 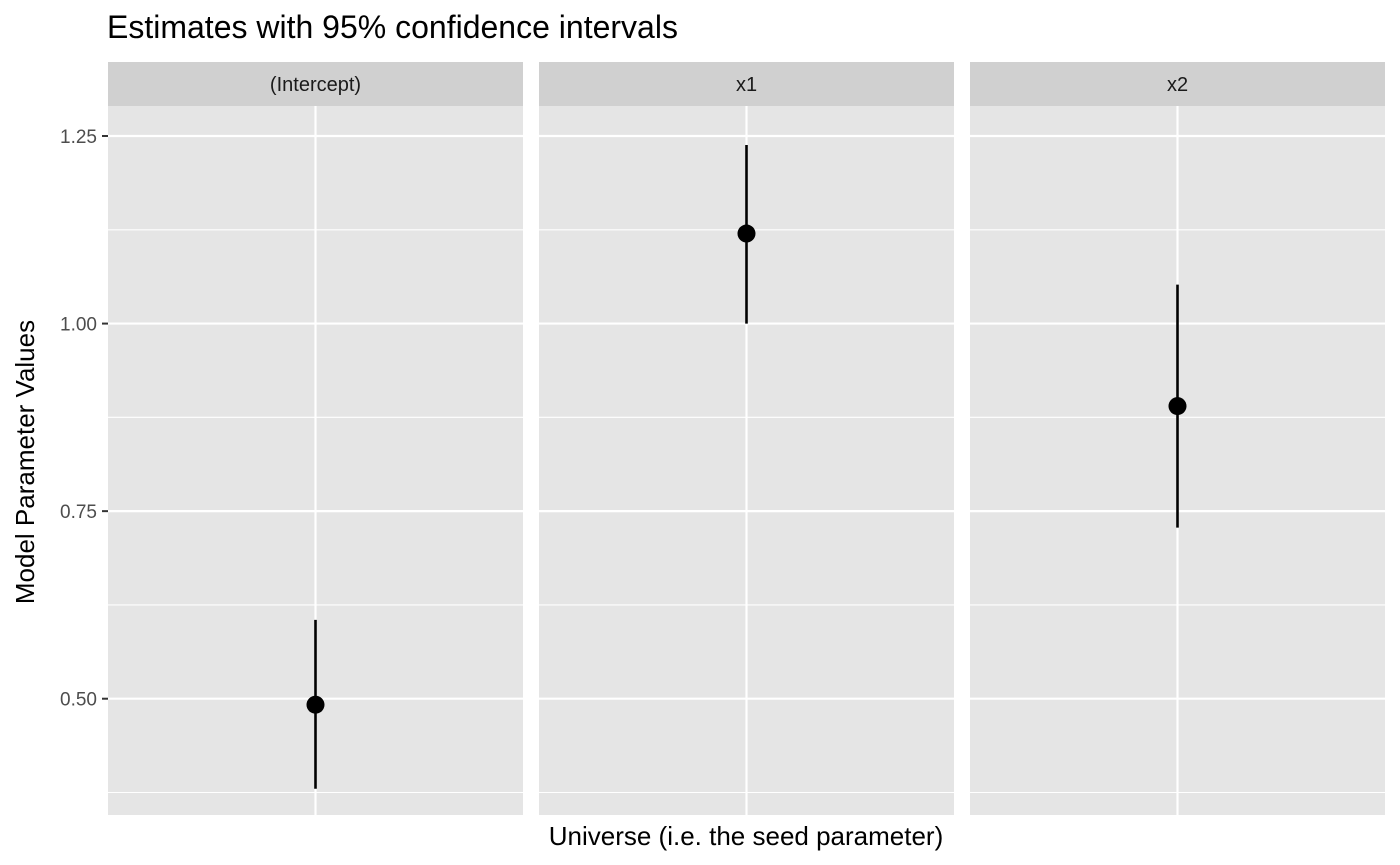 I want to click on y-axis: 0.50 0.75 1.00 1.25, so click(x=84, y=419).